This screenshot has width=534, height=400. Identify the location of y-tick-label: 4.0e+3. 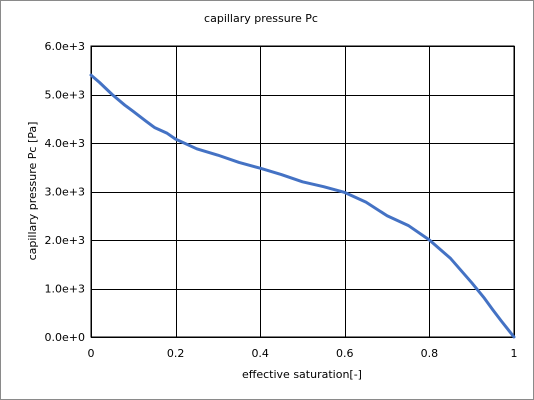
(65, 143).